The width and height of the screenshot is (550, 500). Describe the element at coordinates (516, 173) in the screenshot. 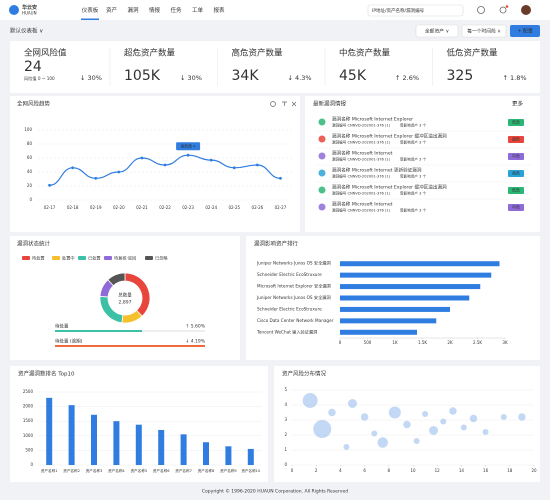

I see `intel-tag-label: 高危` at that location.